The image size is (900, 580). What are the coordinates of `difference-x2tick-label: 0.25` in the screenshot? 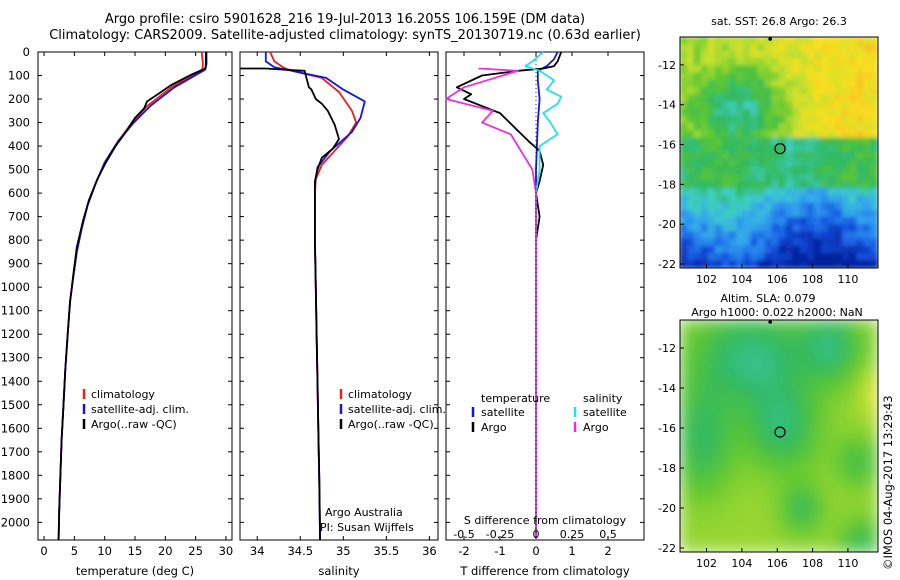 It's located at (572, 534).